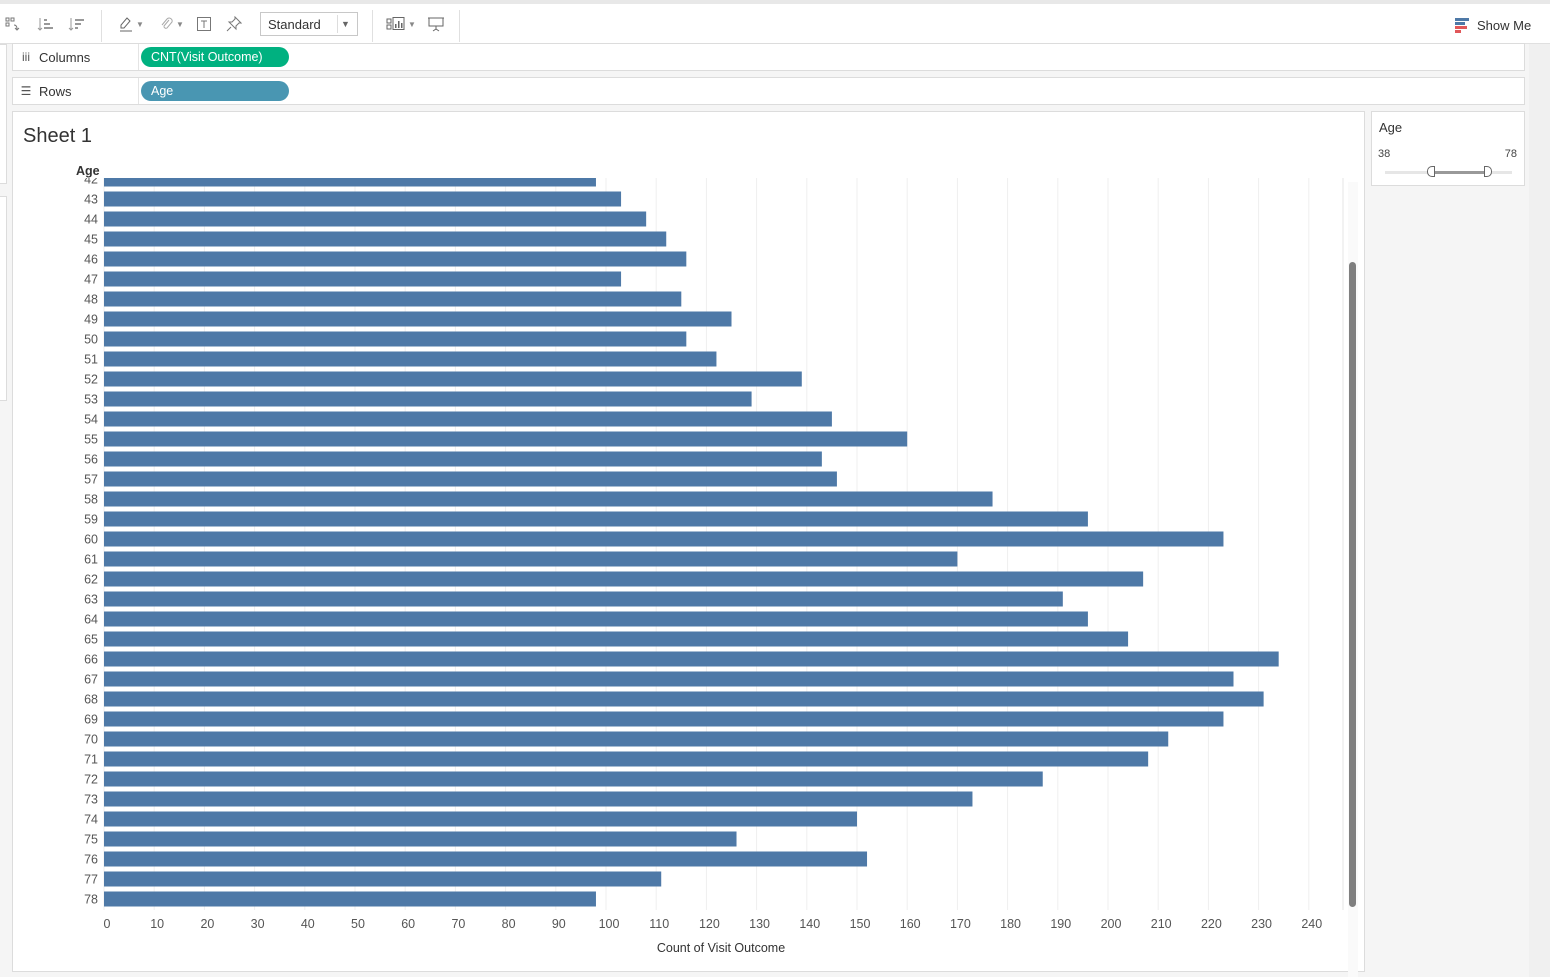  I want to click on x-axis-label: Count of Visit Outcome, so click(721, 948).